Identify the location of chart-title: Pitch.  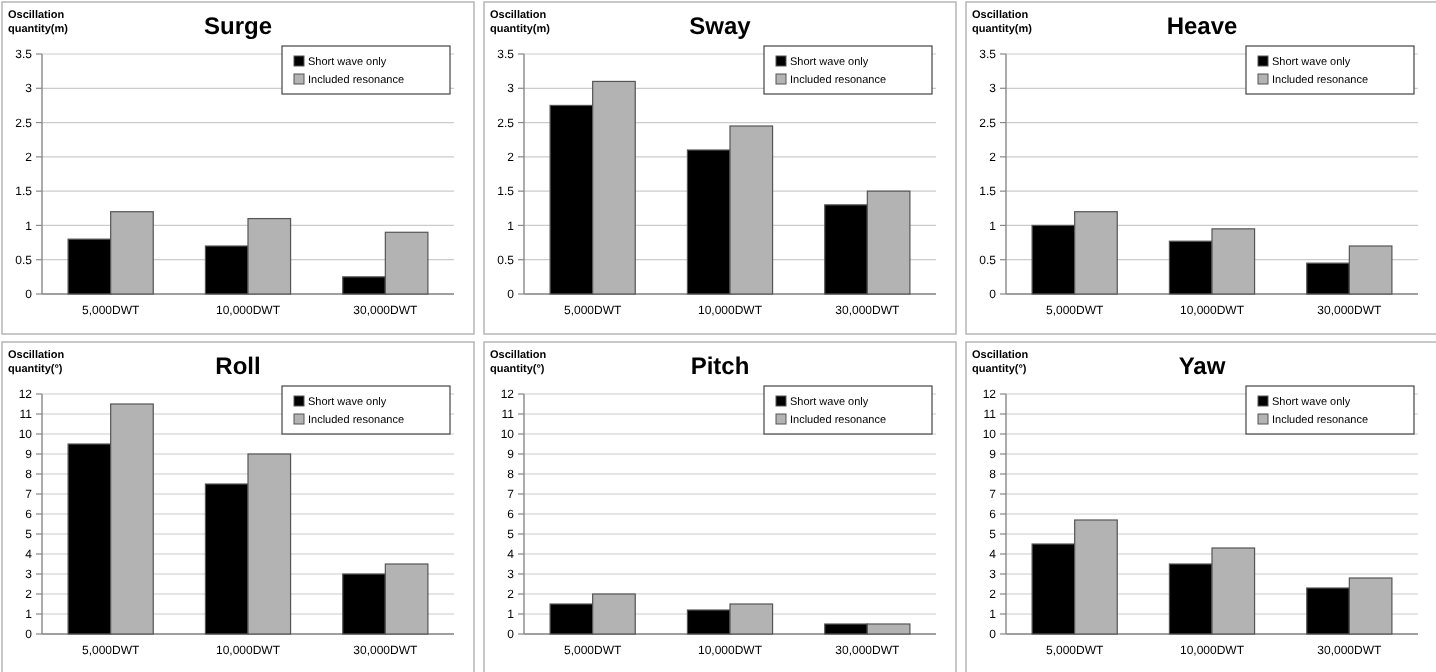
(720, 366).